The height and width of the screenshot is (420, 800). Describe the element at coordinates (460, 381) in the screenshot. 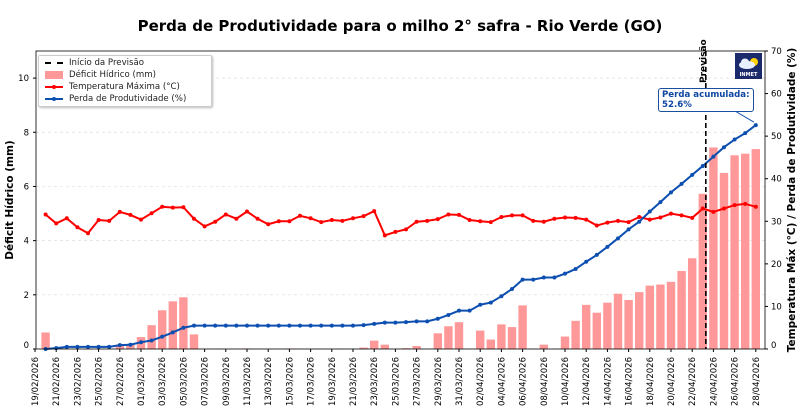

I see `x-tick-label: 31/03/2026` at that location.